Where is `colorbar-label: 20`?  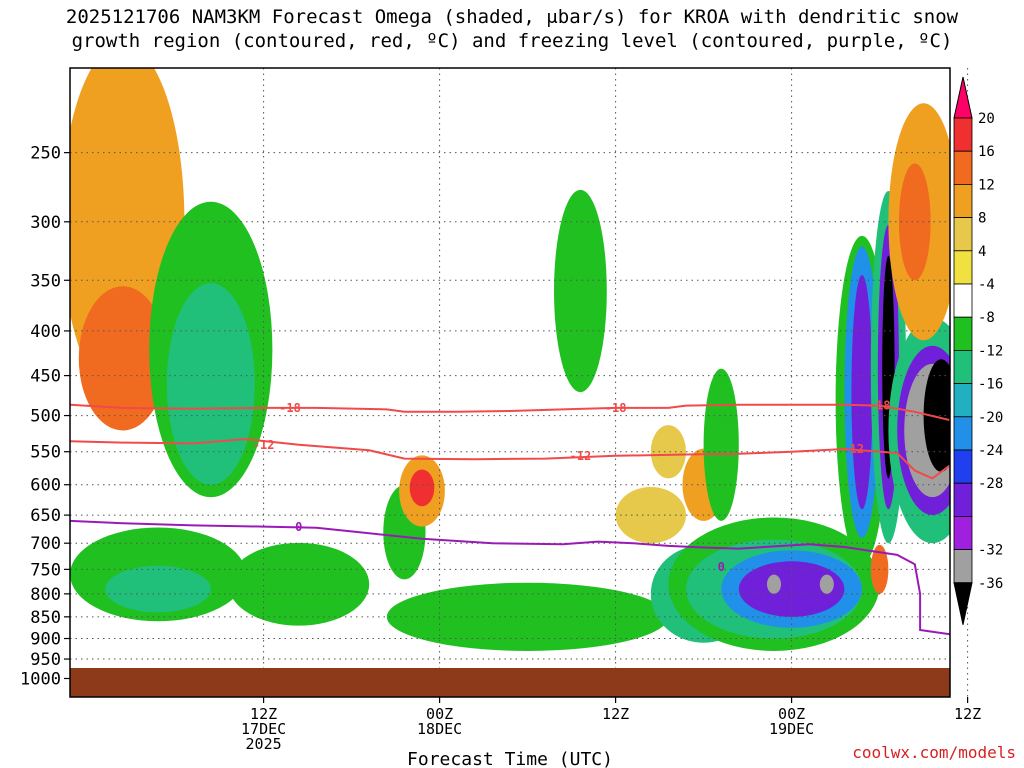 colorbar-label: 20 is located at coordinates (986, 119).